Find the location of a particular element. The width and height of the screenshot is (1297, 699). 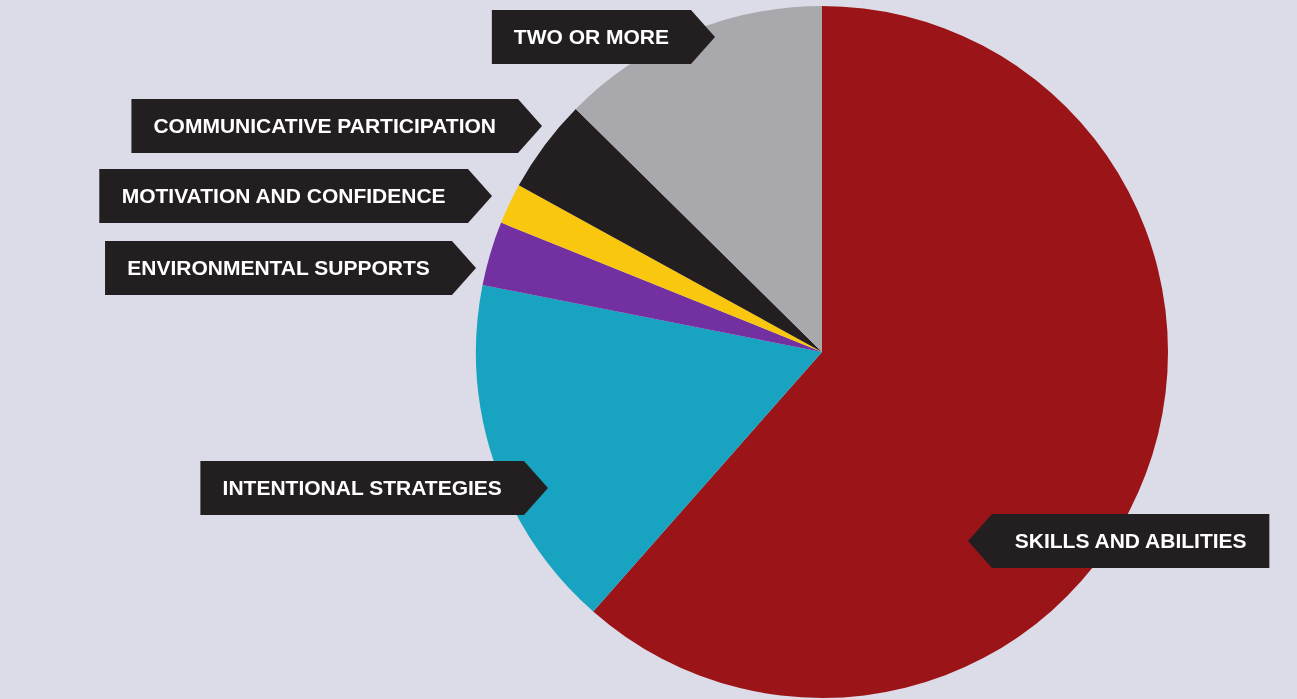

slice-label: MOTIVATION AND CONFIDENCE is located at coordinates (283, 195).